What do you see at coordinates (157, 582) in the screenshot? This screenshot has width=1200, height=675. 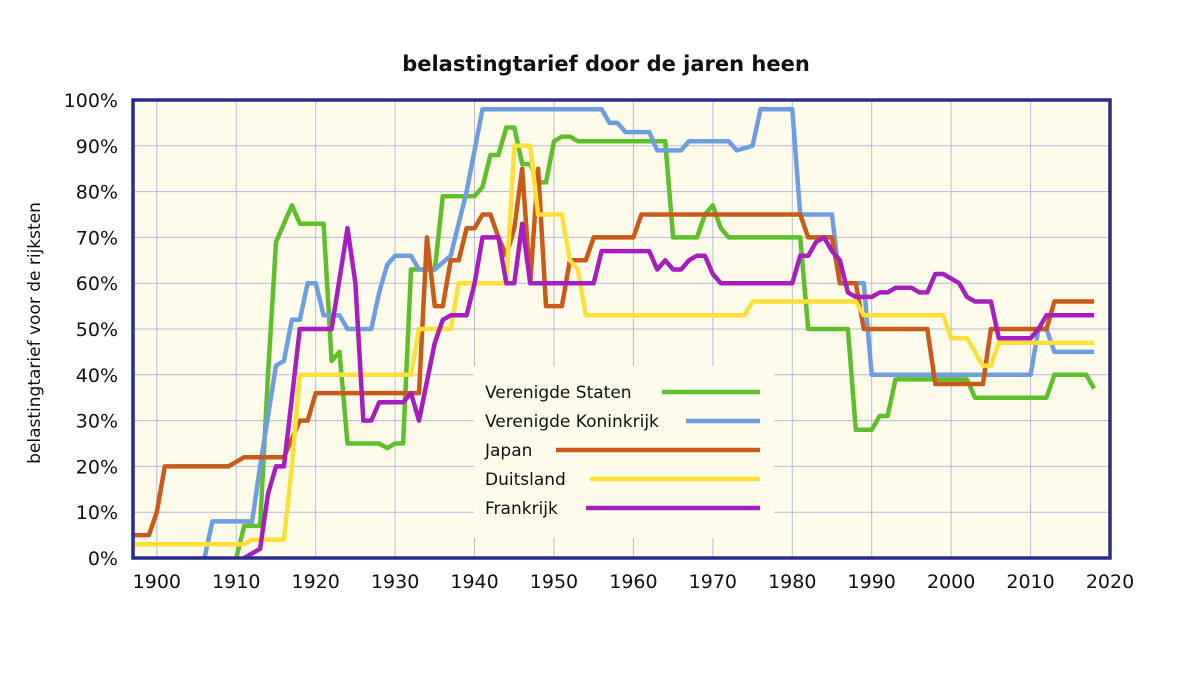 I see `x-tick-label: 1900` at bounding box center [157, 582].